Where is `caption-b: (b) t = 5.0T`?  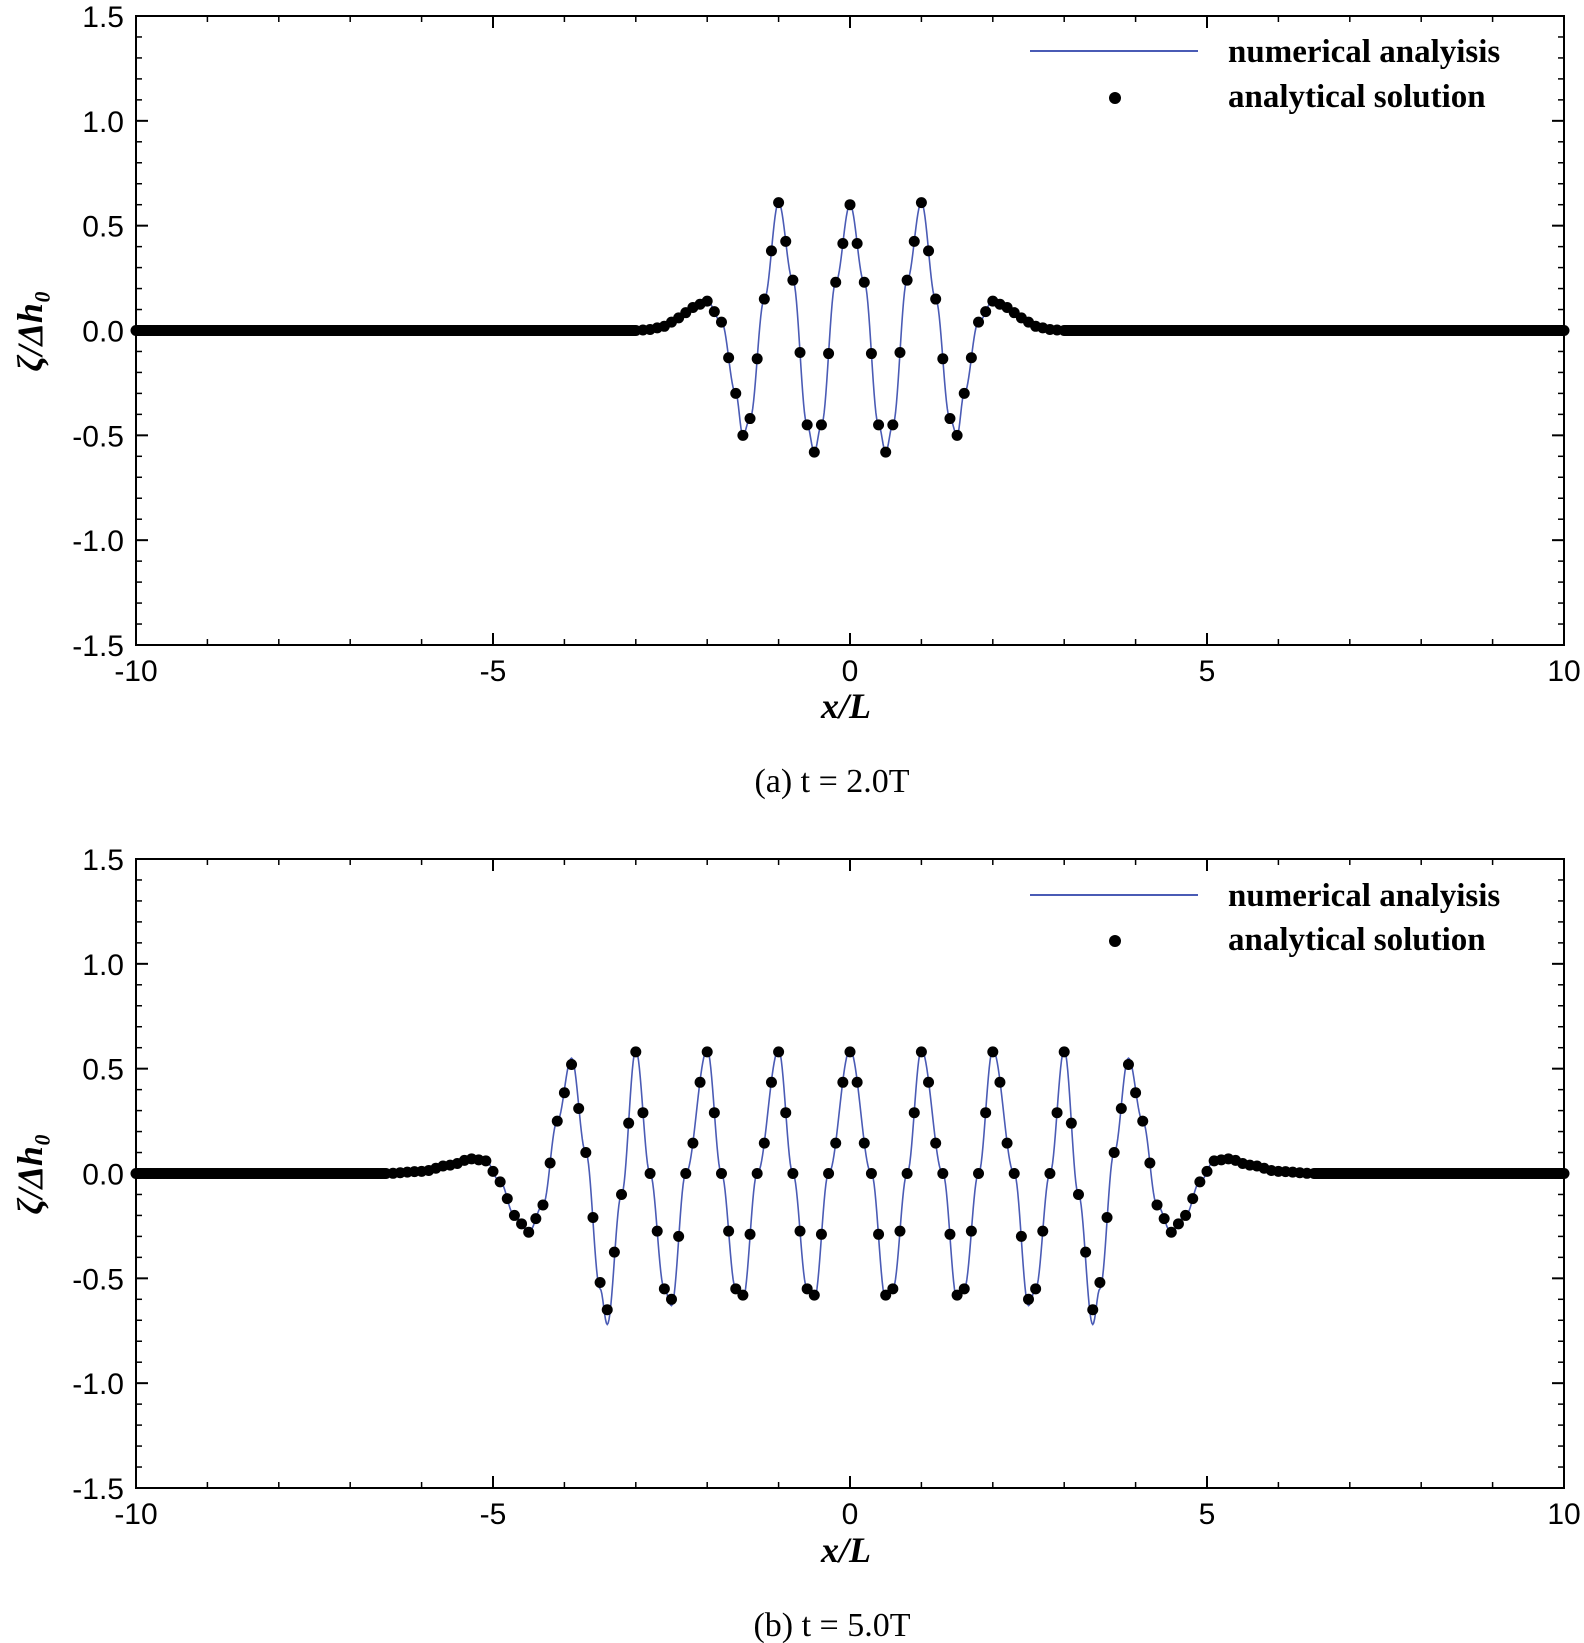 caption-b: (b) t = 5.0T is located at coordinates (831, 1625).